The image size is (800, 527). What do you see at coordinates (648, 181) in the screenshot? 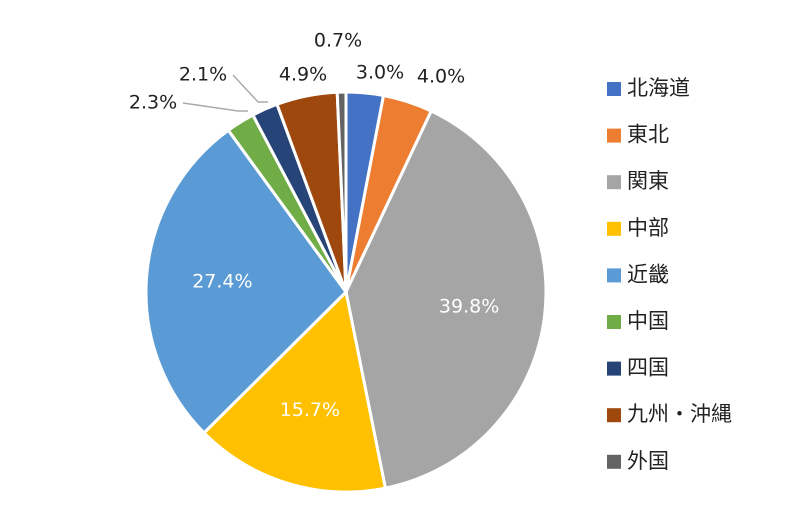
I see `legend-label: 関東` at bounding box center [648, 181].